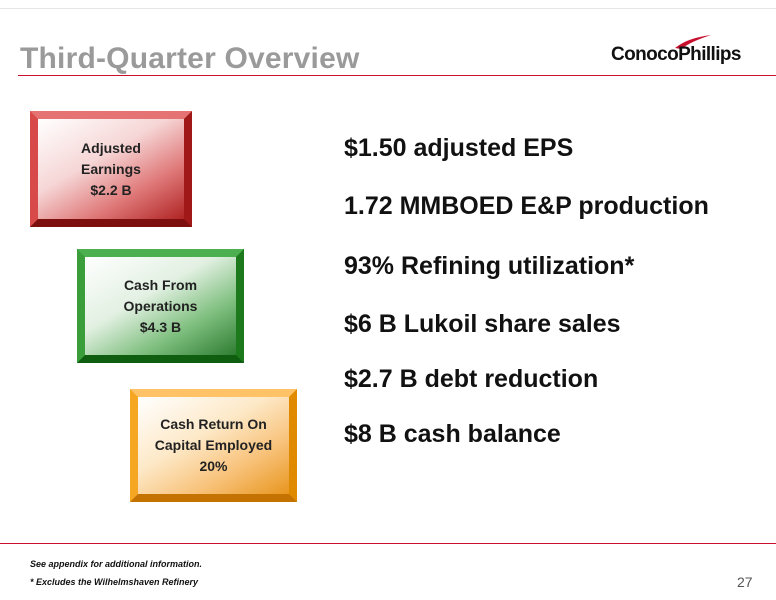 This screenshot has height=600, width=776. What do you see at coordinates (397, 75) in the screenshot?
I see `title-divider` at bounding box center [397, 75].